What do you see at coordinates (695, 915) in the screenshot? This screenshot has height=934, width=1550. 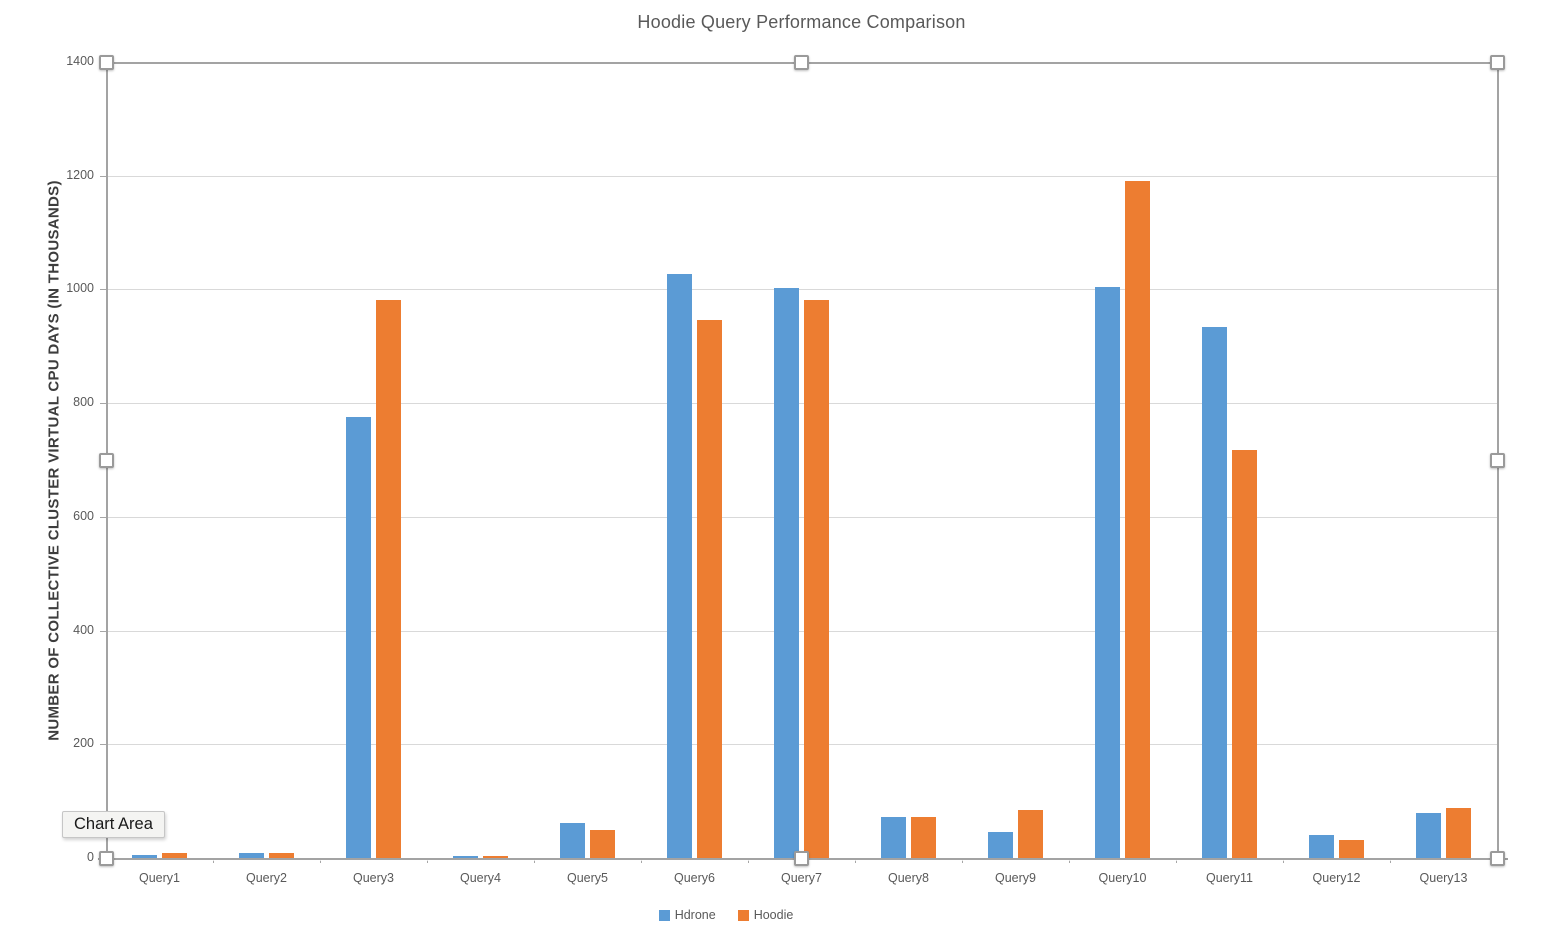 I see `legend-label: Hdrone` at bounding box center [695, 915].